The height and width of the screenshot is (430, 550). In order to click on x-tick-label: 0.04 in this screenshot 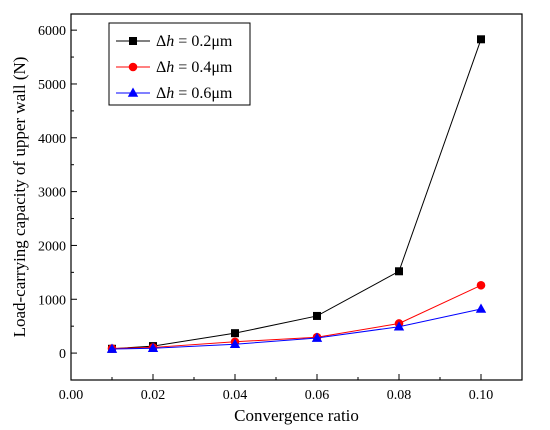, I will do `click(235, 395)`.